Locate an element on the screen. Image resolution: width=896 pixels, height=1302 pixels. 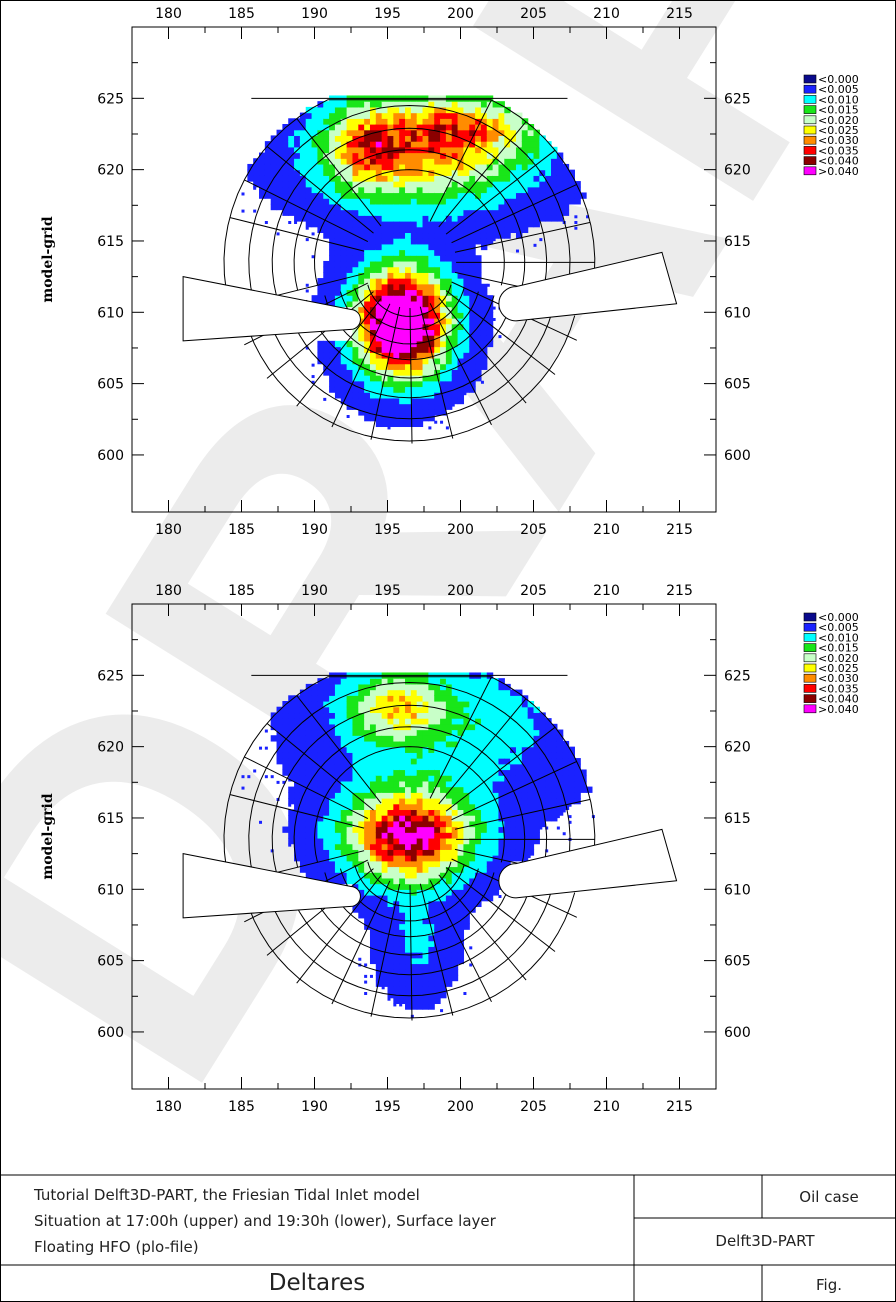
concentration-field is located at coordinates (418, 845).